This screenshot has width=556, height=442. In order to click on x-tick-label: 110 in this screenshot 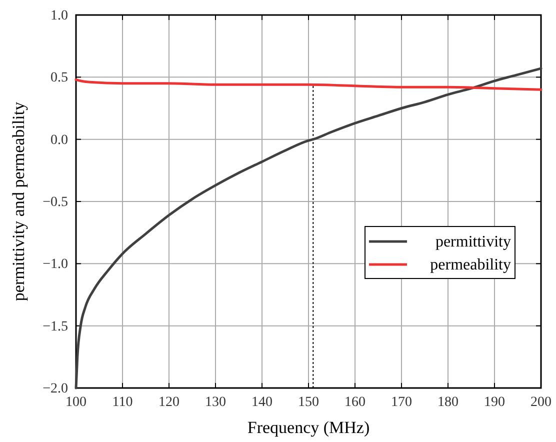, I will do `click(122, 402)`.